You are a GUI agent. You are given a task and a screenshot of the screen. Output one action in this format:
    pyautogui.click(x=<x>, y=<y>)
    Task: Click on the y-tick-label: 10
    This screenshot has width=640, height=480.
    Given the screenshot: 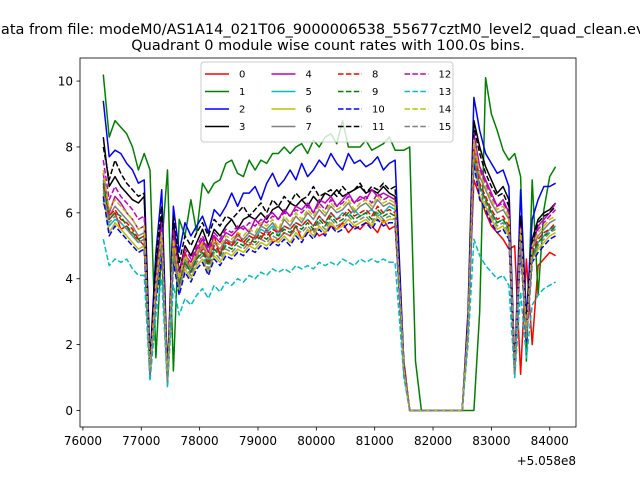 What is the action you would take?
    pyautogui.click(x=65, y=82)
    